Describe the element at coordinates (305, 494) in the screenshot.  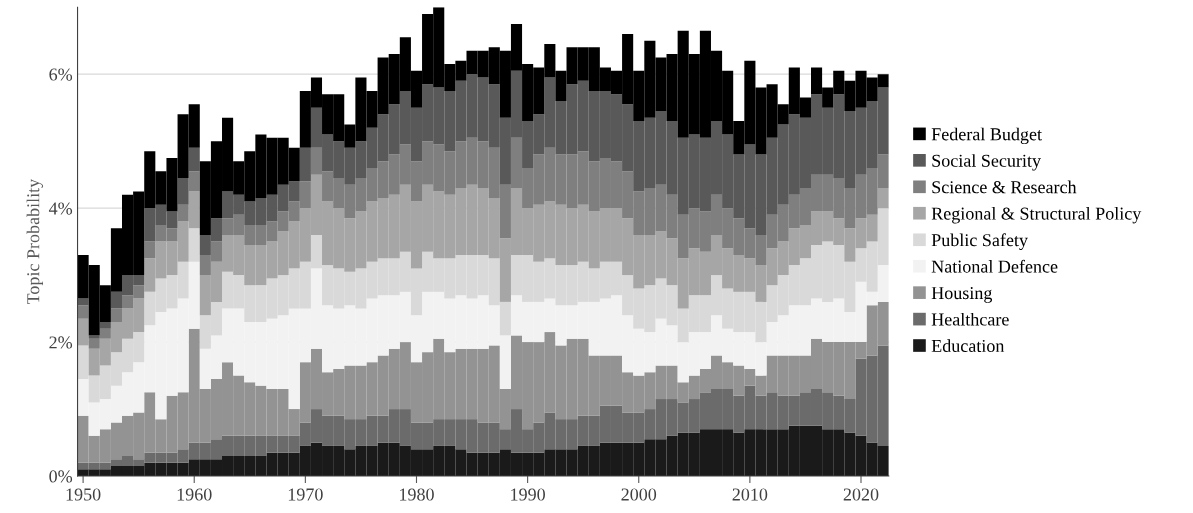
I see `x-tick-label: 1970` at that location.